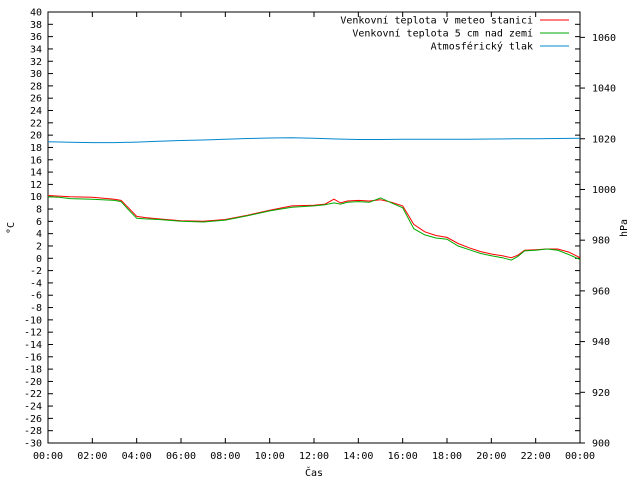 The width and height of the screenshot is (640, 480). What do you see at coordinates (36, 308) in the screenshot?
I see `y-tick-label: -8` at bounding box center [36, 308].